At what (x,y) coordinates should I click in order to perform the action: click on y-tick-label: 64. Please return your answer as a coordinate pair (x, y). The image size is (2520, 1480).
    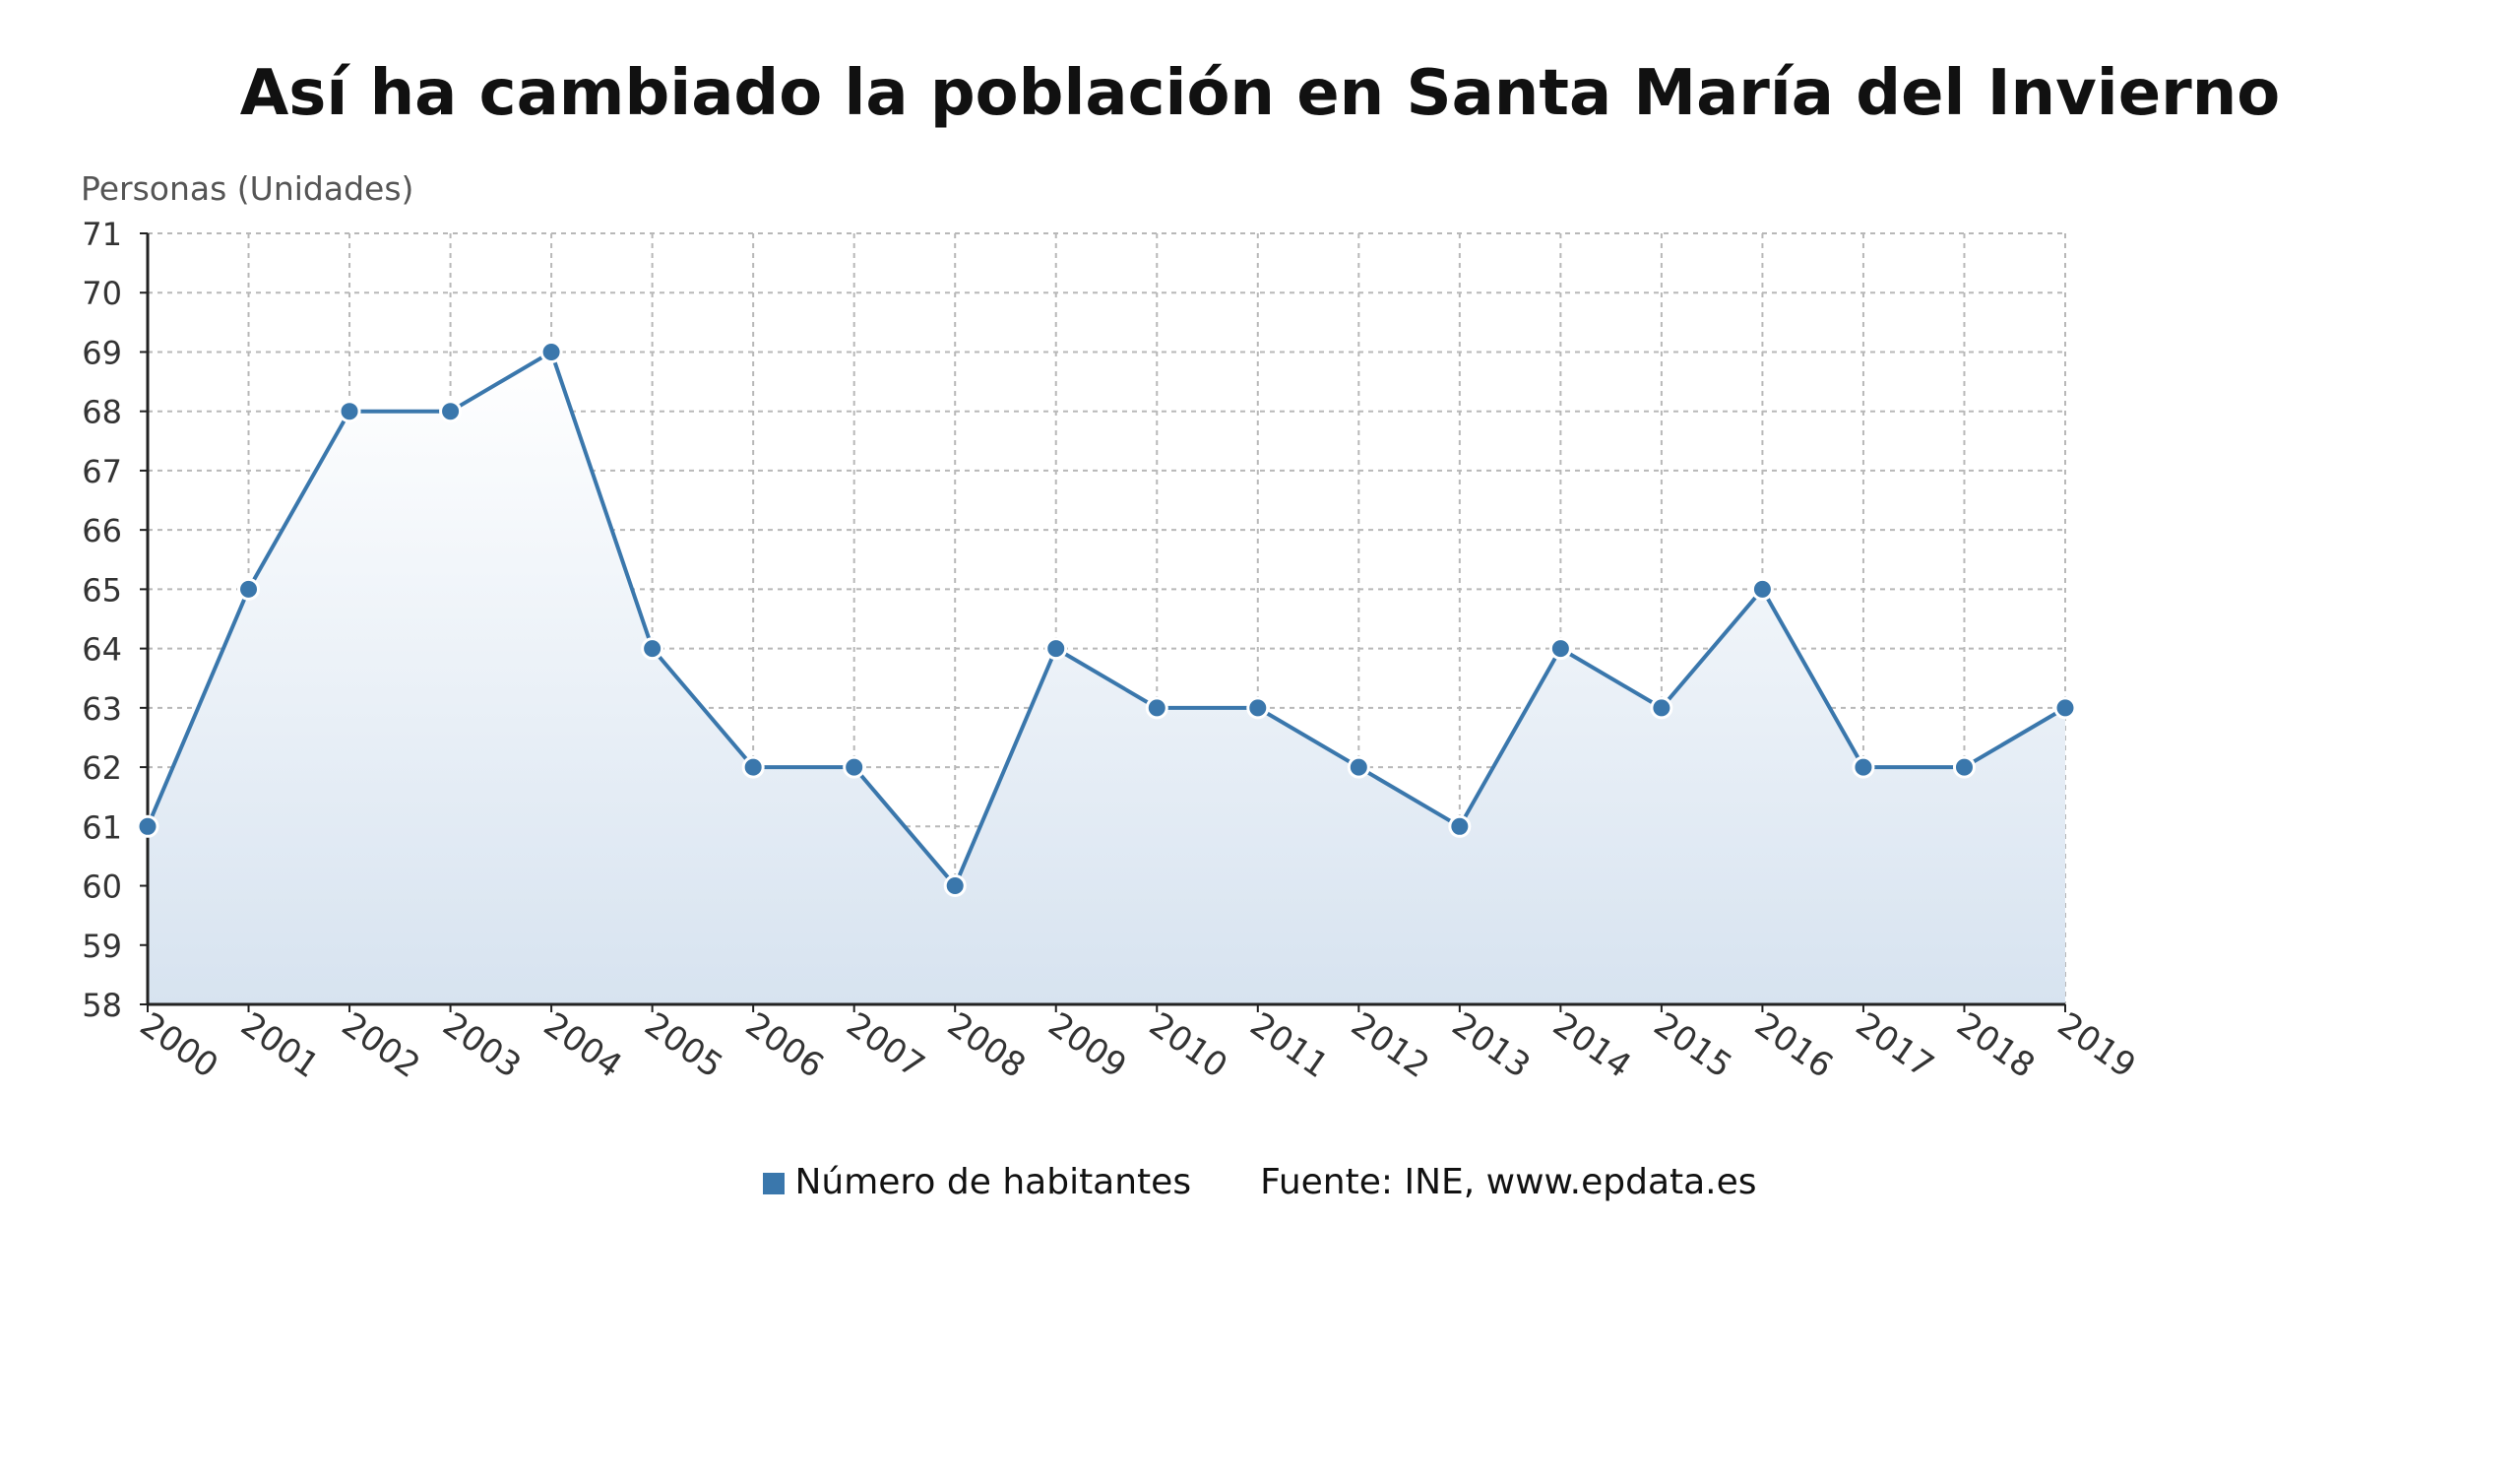
    Looking at the image, I should click on (102, 650).